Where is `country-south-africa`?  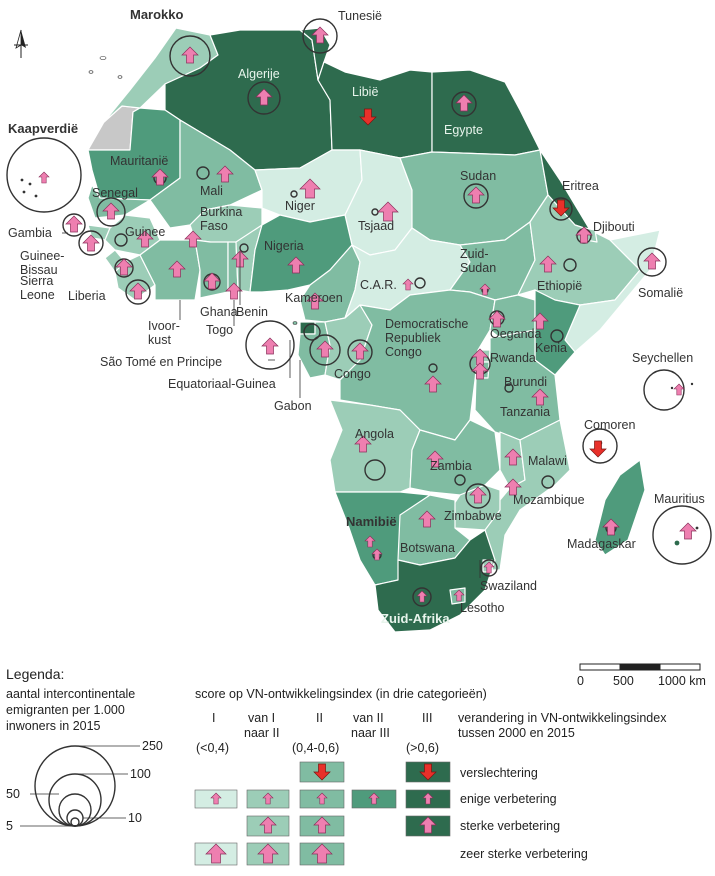 country-south-africa is located at coordinates (435, 581).